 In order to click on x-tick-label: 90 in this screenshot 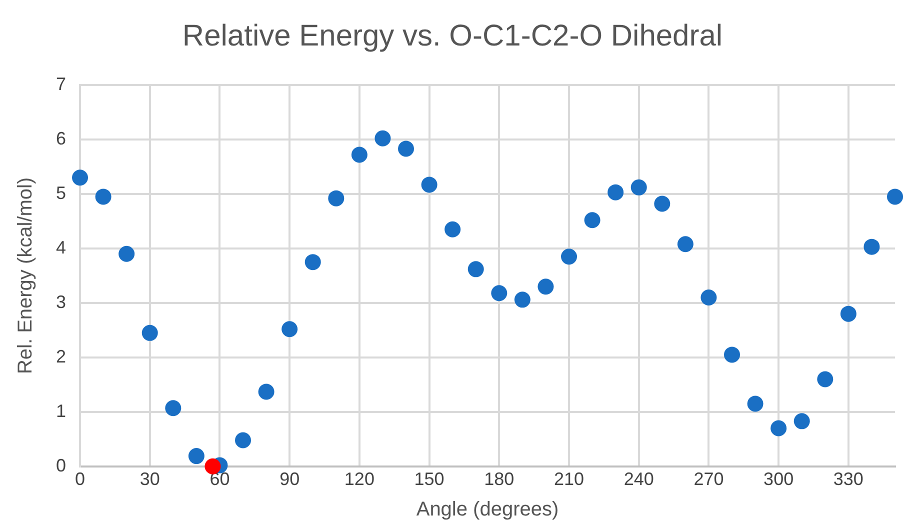, I will do `click(290, 479)`.